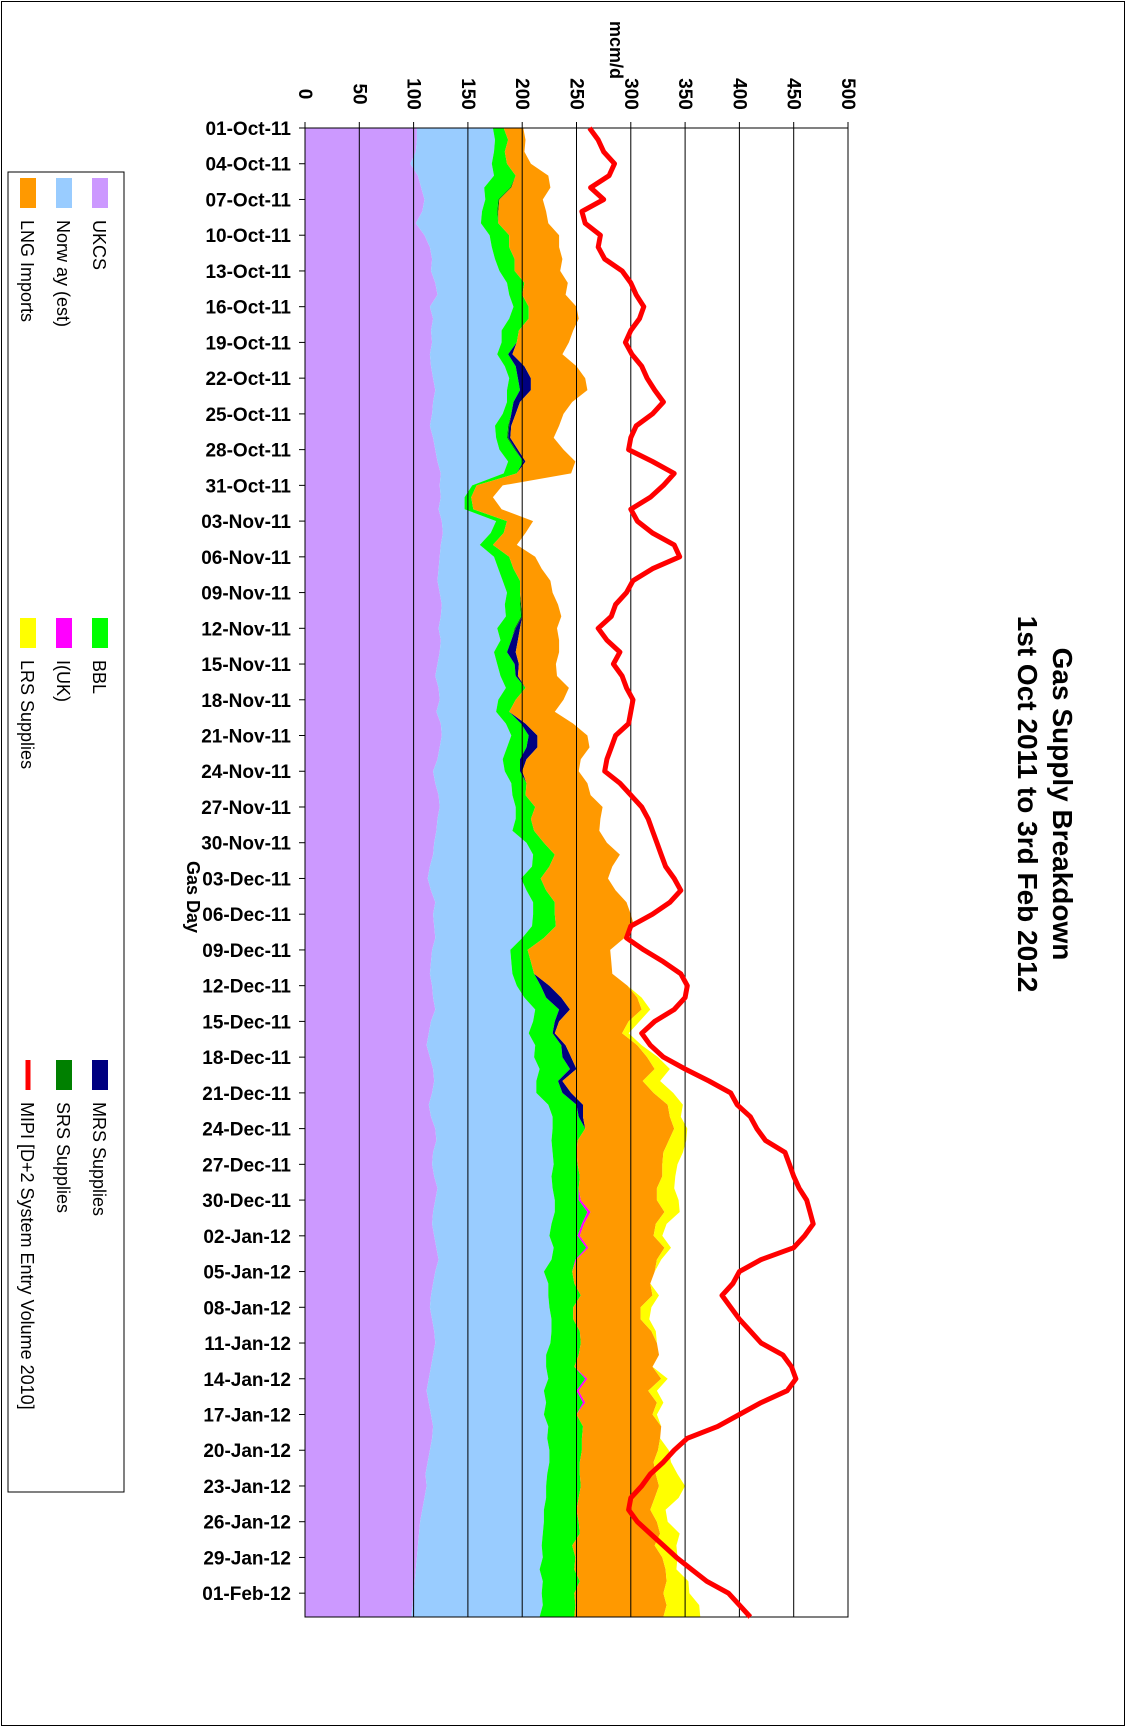 The image size is (1128, 1729). I want to click on legend-label-mipi-d-2-system-entry-volume-2010: MIPI [D+2 System Entry Volume 2010], so click(27, 1256).